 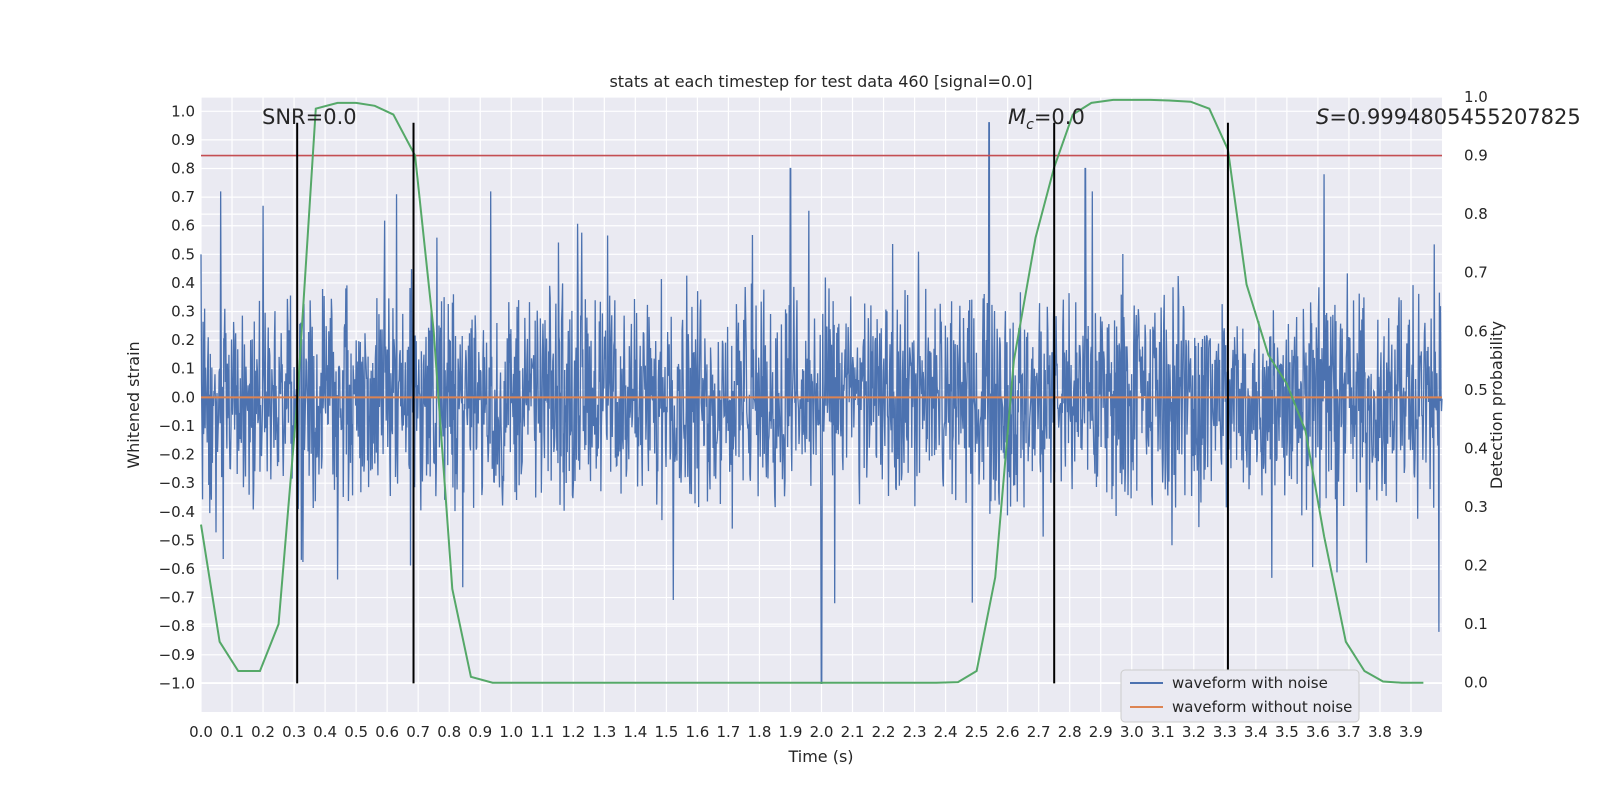 I want to click on x-tick-label: 3.4, so click(x=1256, y=732).